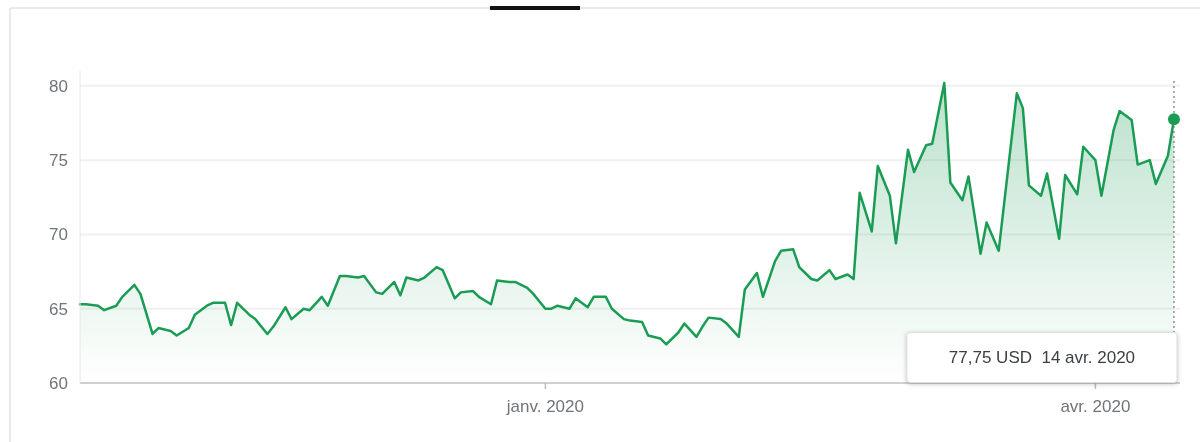 The width and height of the screenshot is (1200, 442). I want to click on y-tick-label: 65, so click(58, 309).